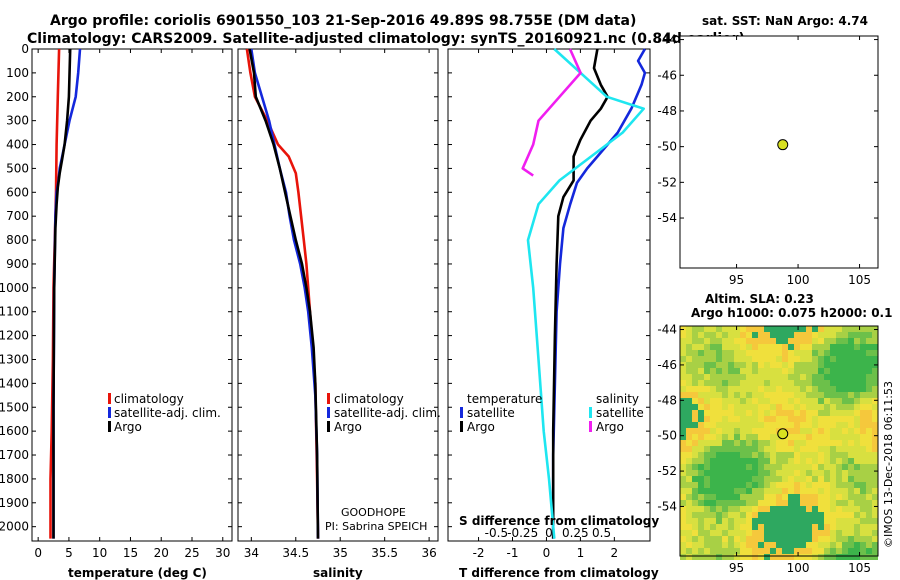 This screenshot has height=580, width=900. I want to click on legend-argo-label: Argo, so click(128, 427).